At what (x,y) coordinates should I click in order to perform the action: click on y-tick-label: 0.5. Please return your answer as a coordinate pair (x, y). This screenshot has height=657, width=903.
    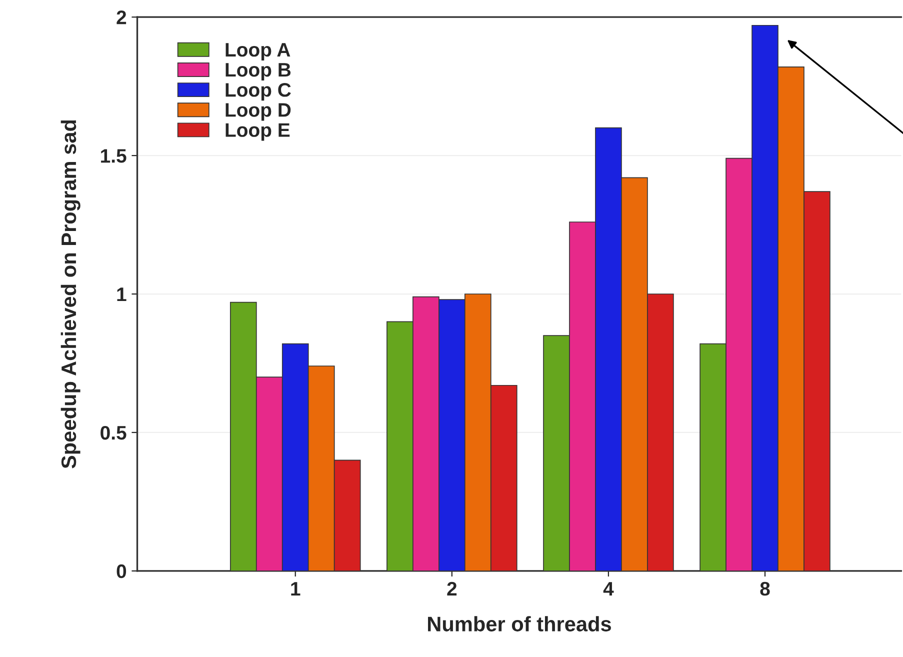
    Looking at the image, I should click on (113, 433).